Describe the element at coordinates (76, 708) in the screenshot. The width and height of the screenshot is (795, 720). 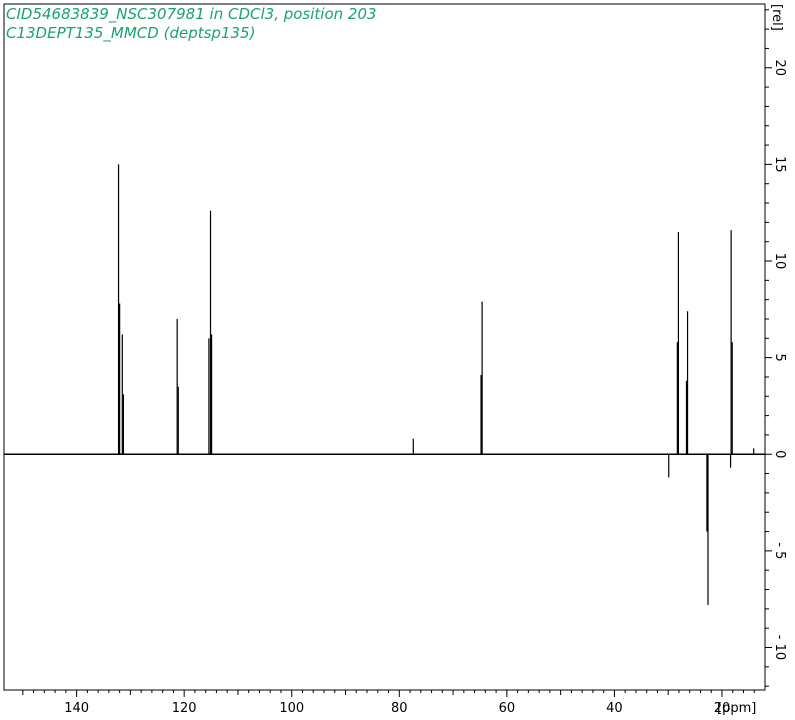
I see `x-tick-label: 140` at that location.